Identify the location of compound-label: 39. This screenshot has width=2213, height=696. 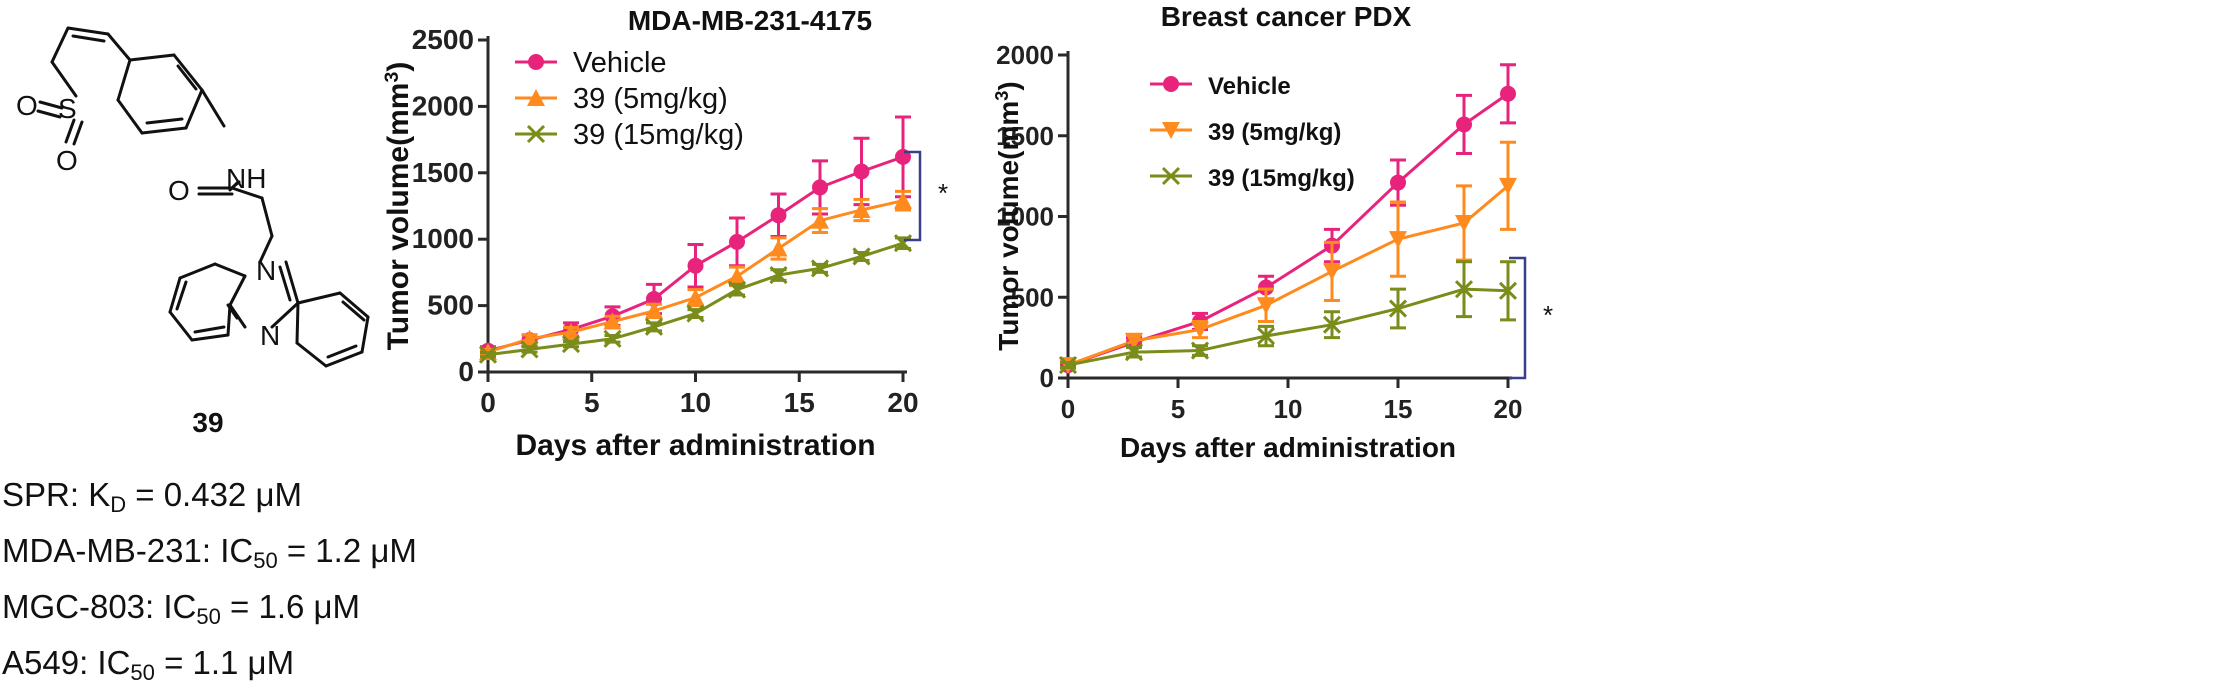
(207, 422).